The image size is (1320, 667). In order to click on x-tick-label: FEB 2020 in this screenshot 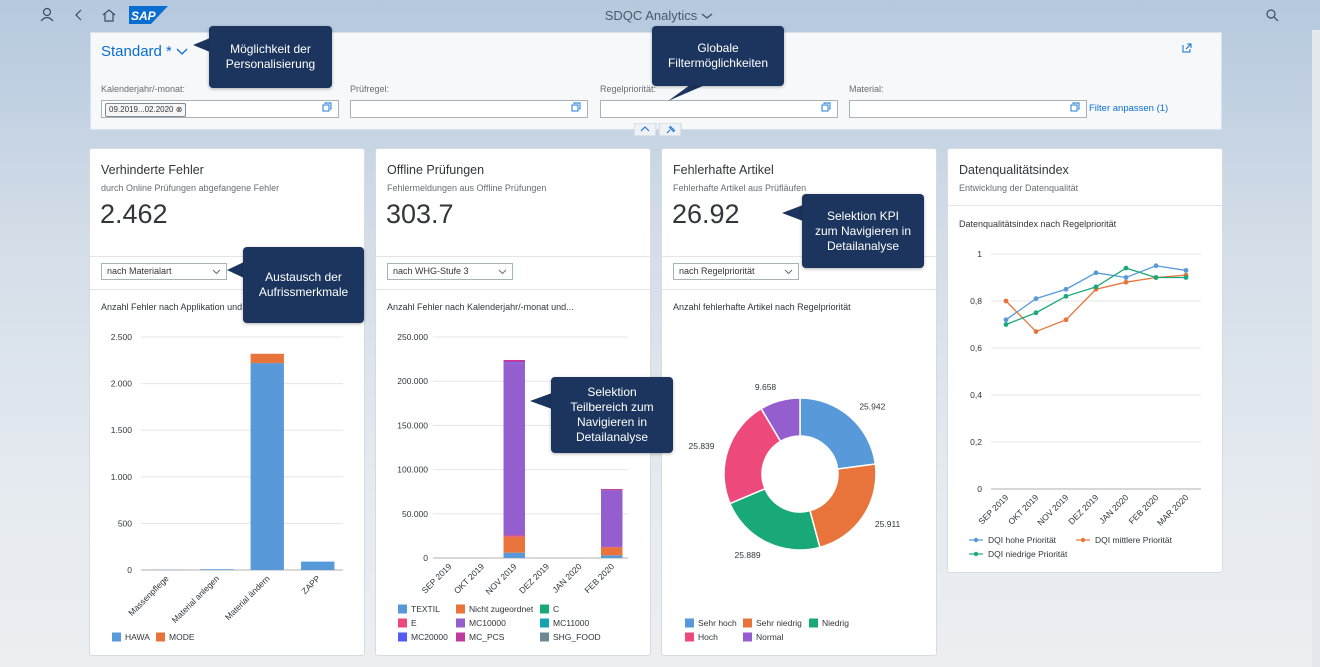, I will do `click(599, 578)`.